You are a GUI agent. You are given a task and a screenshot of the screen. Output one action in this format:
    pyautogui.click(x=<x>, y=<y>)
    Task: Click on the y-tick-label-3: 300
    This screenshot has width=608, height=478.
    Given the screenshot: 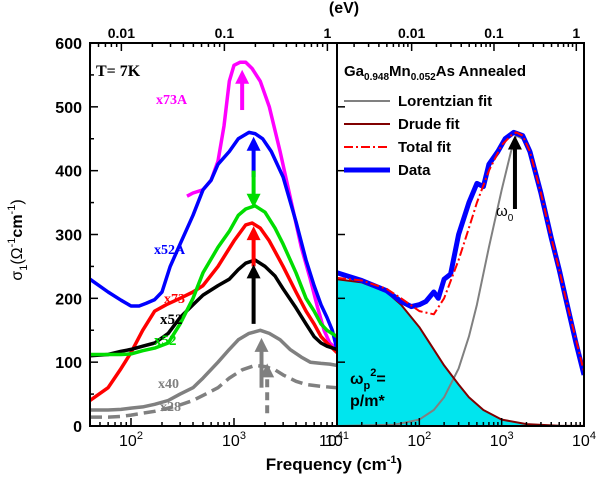 What is the action you would take?
    pyautogui.click(x=68, y=236)
    